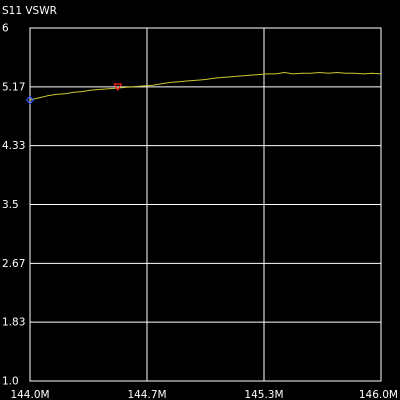 This screenshot has height=400, width=400. What do you see at coordinates (13, 264) in the screenshot?
I see `y-tick-label: 2.67` at bounding box center [13, 264].